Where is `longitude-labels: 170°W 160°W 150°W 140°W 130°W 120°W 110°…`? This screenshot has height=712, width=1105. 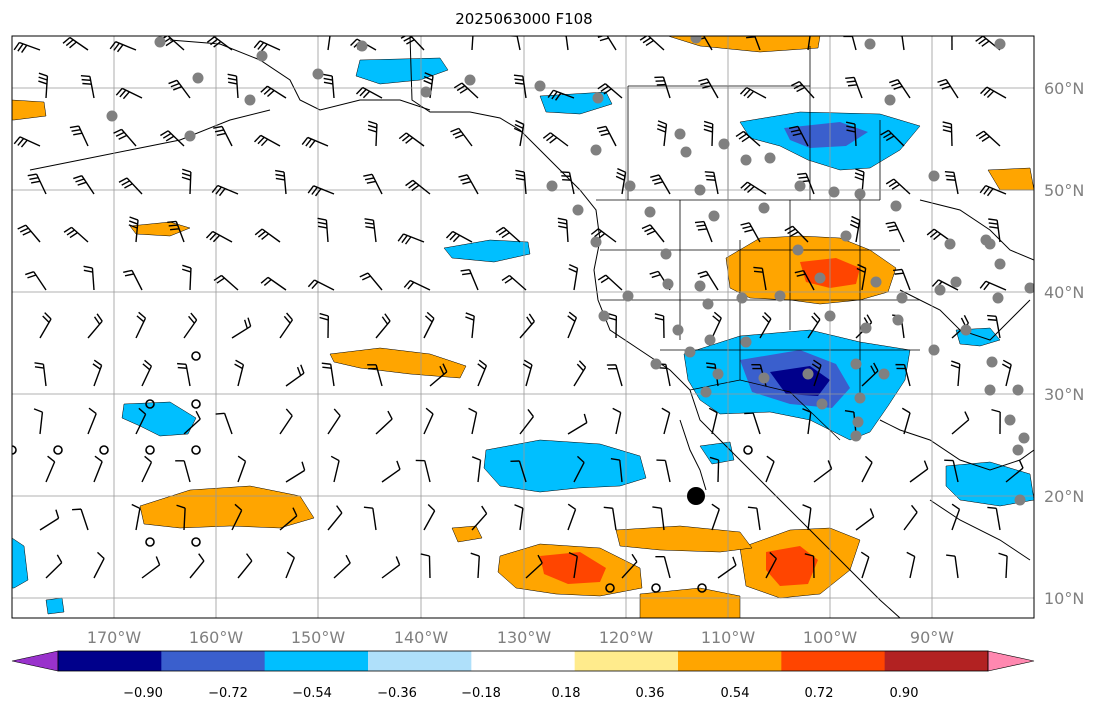
longitude-labels: 170°W 160°W 150°W 140°W 130°W 120°W 110°… is located at coordinates (520, 637).